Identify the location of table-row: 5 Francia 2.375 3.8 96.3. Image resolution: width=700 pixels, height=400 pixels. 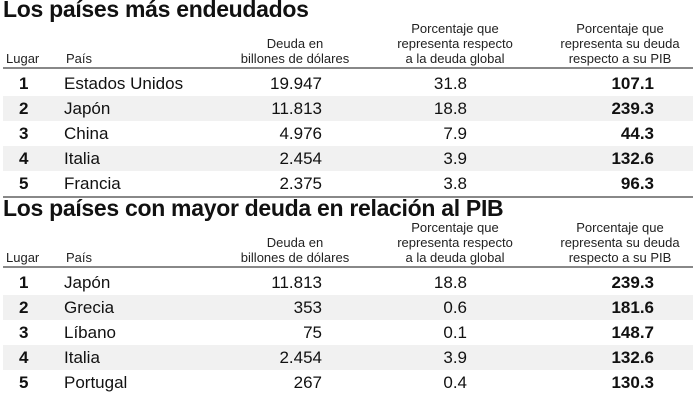
(348, 183).